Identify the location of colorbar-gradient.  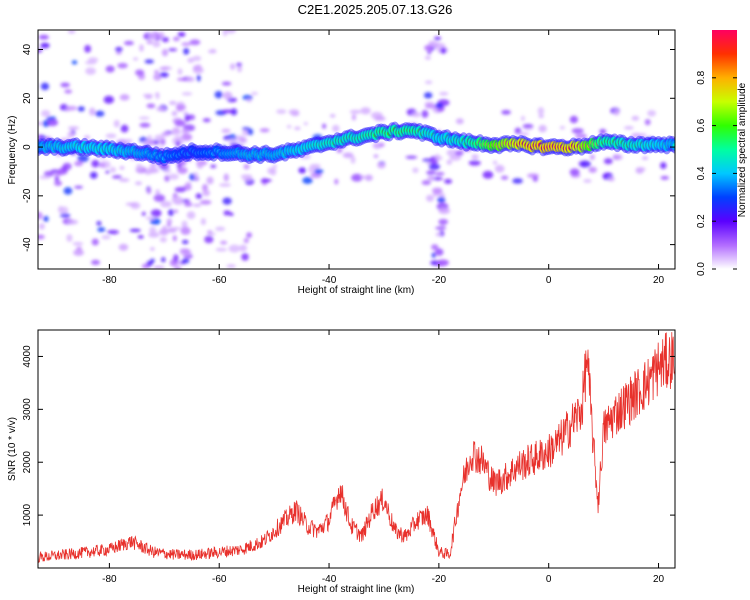
(724, 149).